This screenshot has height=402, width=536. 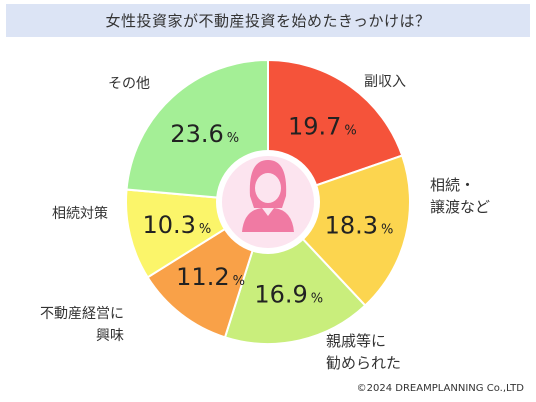 What do you see at coordinates (359, 225) in the screenshot?
I see `slice-value-label: 18.3%` at bounding box center [359, 225].